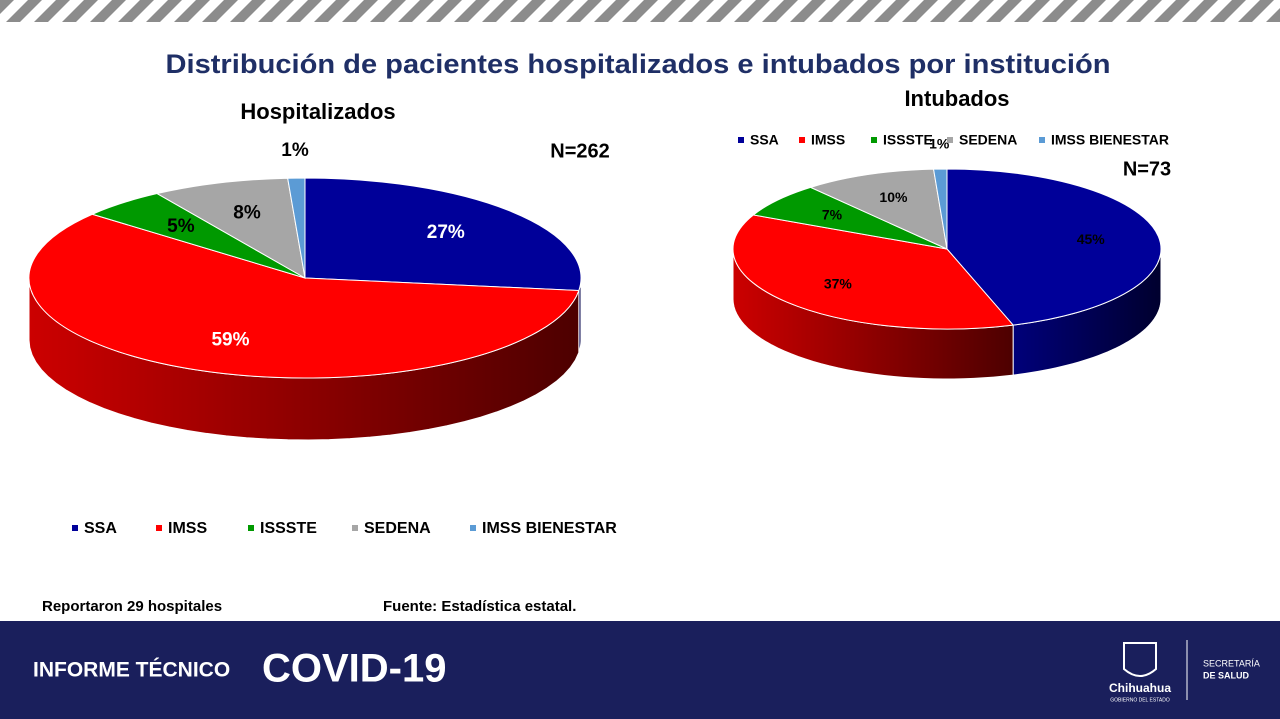 The width and height of the screenshot is (1280, 719). I want to click on ministry-line-2: DE SALUD, so click(1226, 675).